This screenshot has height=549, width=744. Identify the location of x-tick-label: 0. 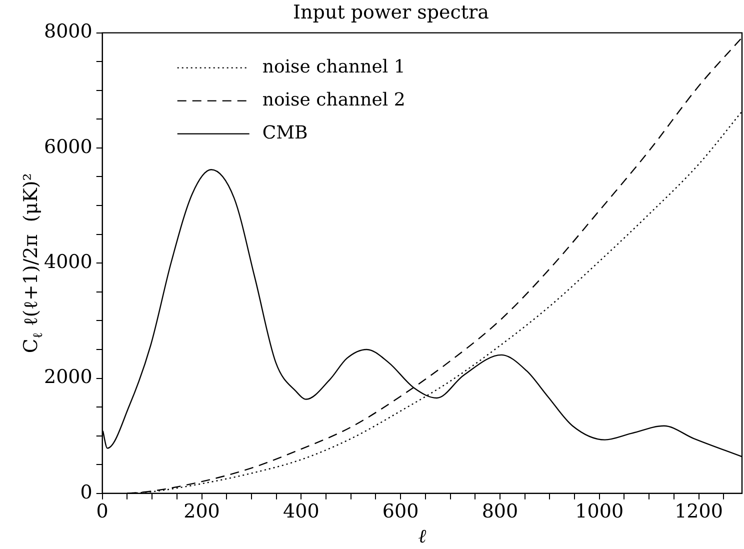
(102, 511).